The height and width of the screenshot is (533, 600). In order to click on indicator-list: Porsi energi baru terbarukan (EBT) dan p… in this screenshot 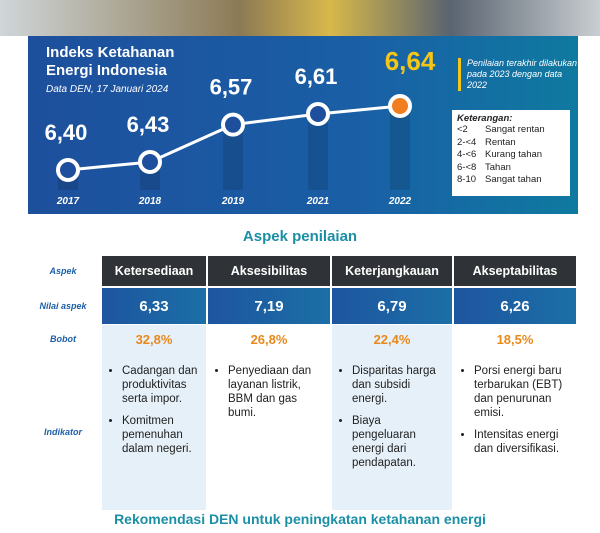, I will do `click(515, 410)`.